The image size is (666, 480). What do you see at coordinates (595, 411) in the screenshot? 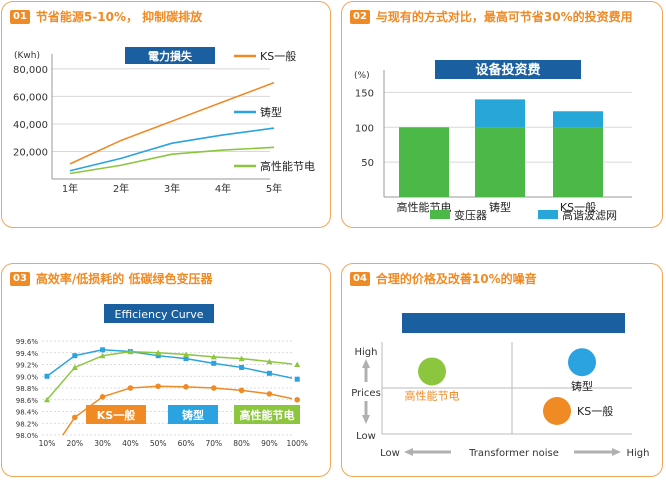
I see `point-label: KS一般` at bounding box center [595, 411].